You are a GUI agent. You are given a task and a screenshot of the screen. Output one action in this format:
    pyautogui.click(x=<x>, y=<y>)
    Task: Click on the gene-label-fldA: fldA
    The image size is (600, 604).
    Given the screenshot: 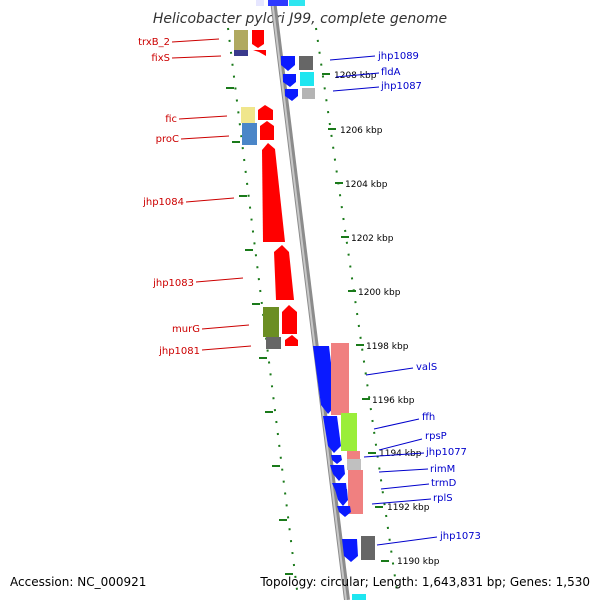 What is the action you would take?
    pyautogui.click(x=391, y=72)
    